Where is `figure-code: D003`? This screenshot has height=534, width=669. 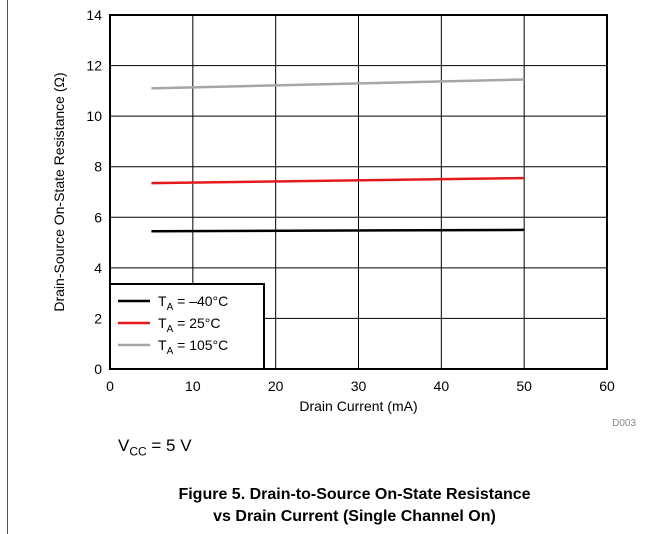
figure-code: D003 is located at coordinates (624, 423).